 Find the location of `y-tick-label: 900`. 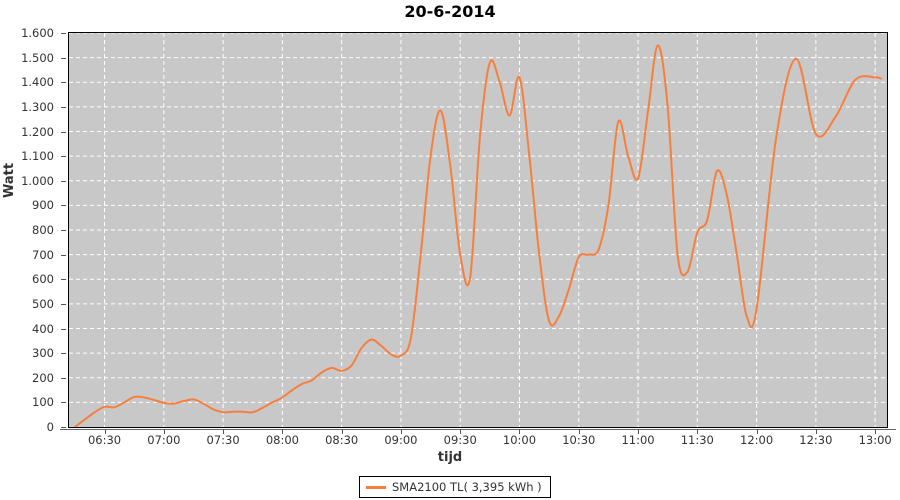

y-tick-label: 900 is located at coordinates (43, 205).